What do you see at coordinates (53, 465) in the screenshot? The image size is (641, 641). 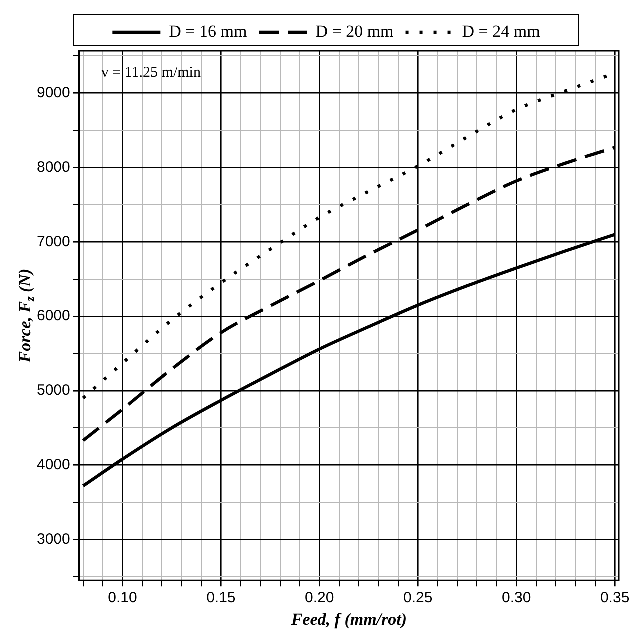 I see `y-tick-label: 4000` at bounding box center [53, 465].